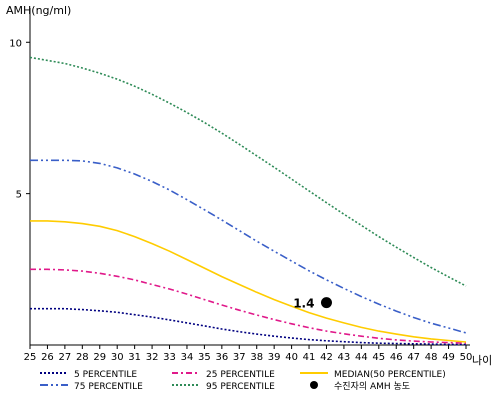  Describe the element at coordinates (413, 357) in the screenshot. I see `x-tick-label: 47` at that location.